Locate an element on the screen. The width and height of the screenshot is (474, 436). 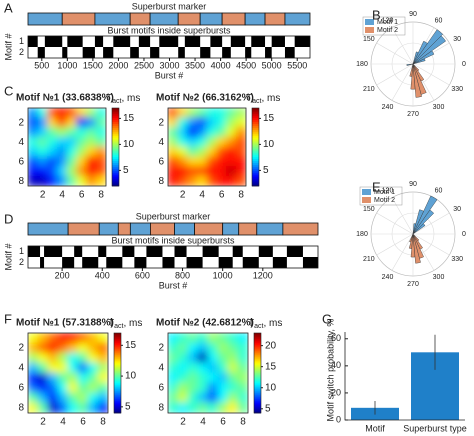
heatmap-cells is located at coordinates (67, 147).